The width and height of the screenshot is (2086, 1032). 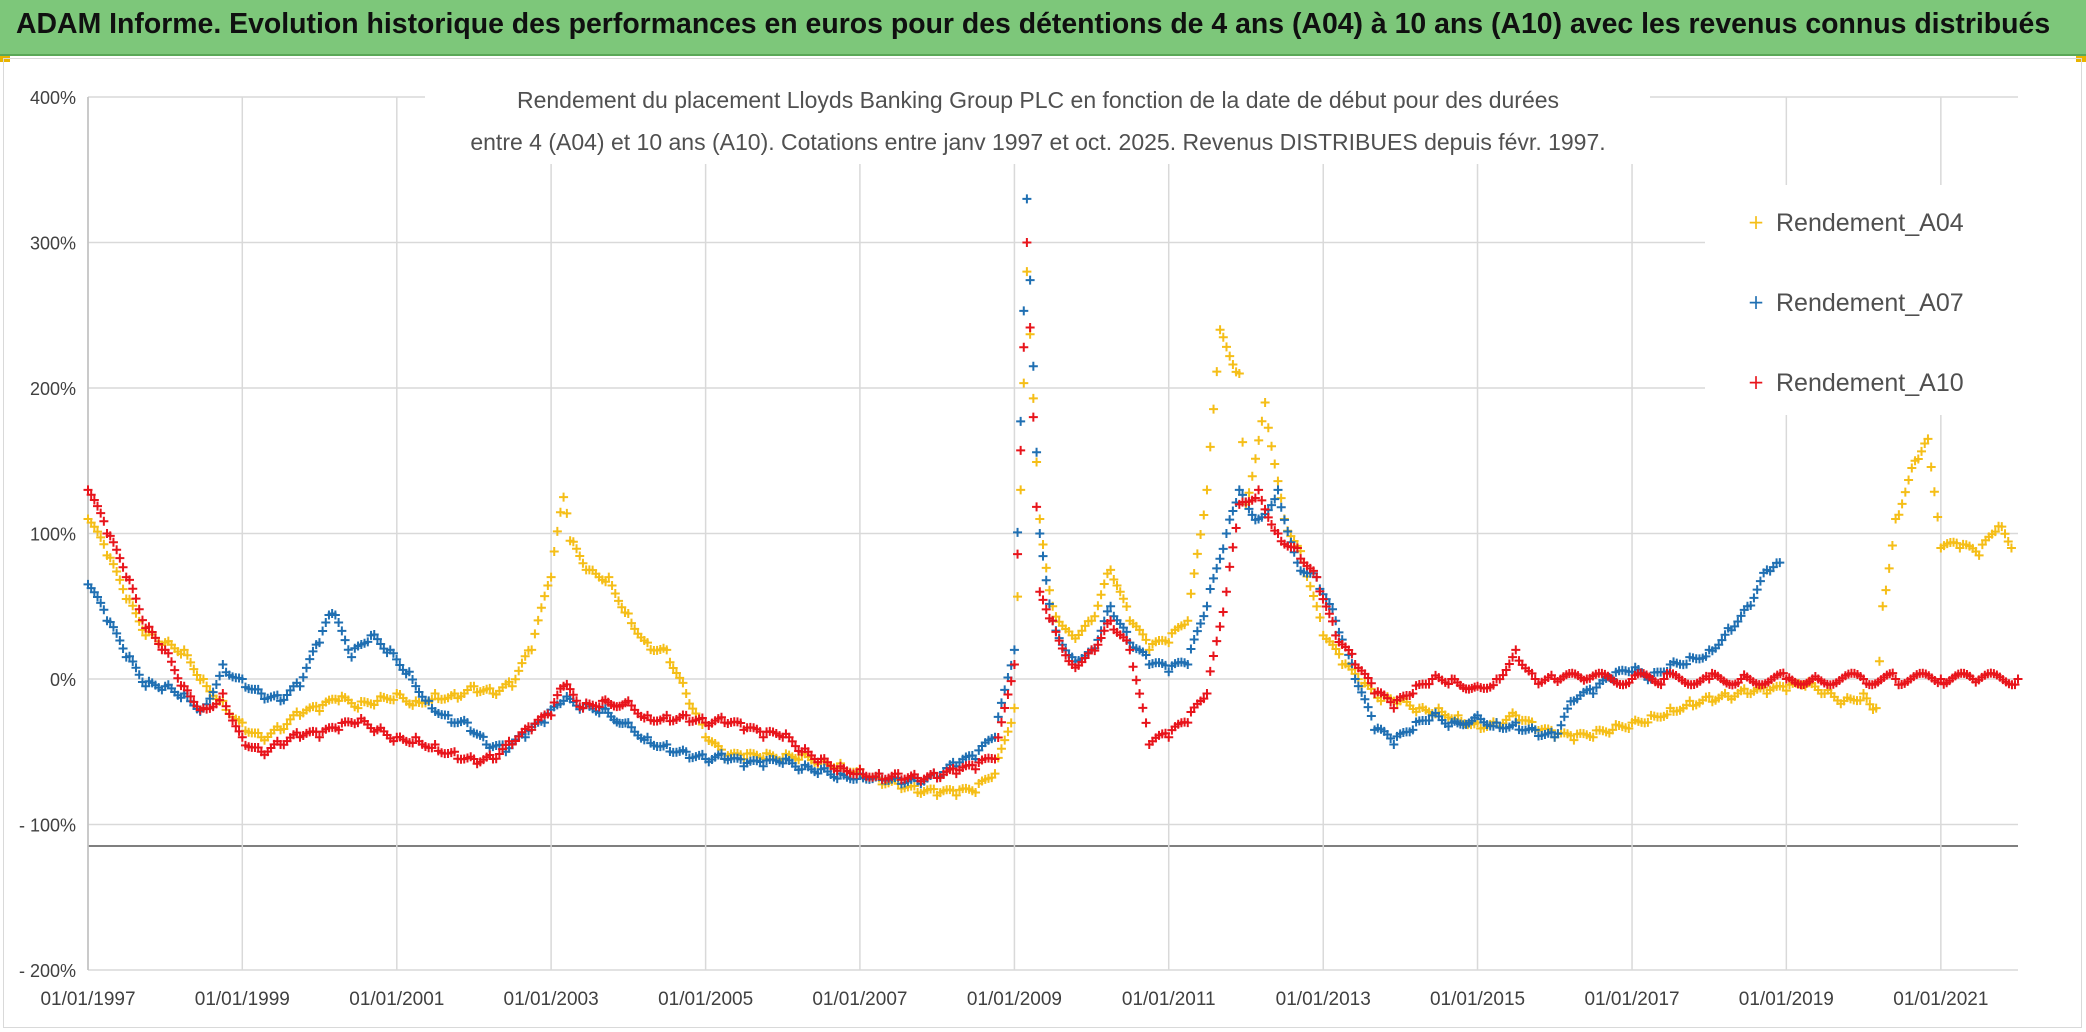 What do you see at coordinates (63, 680) in the screenshot?
I see `y-tick-label: 0%` at bounding box center [63, 680].